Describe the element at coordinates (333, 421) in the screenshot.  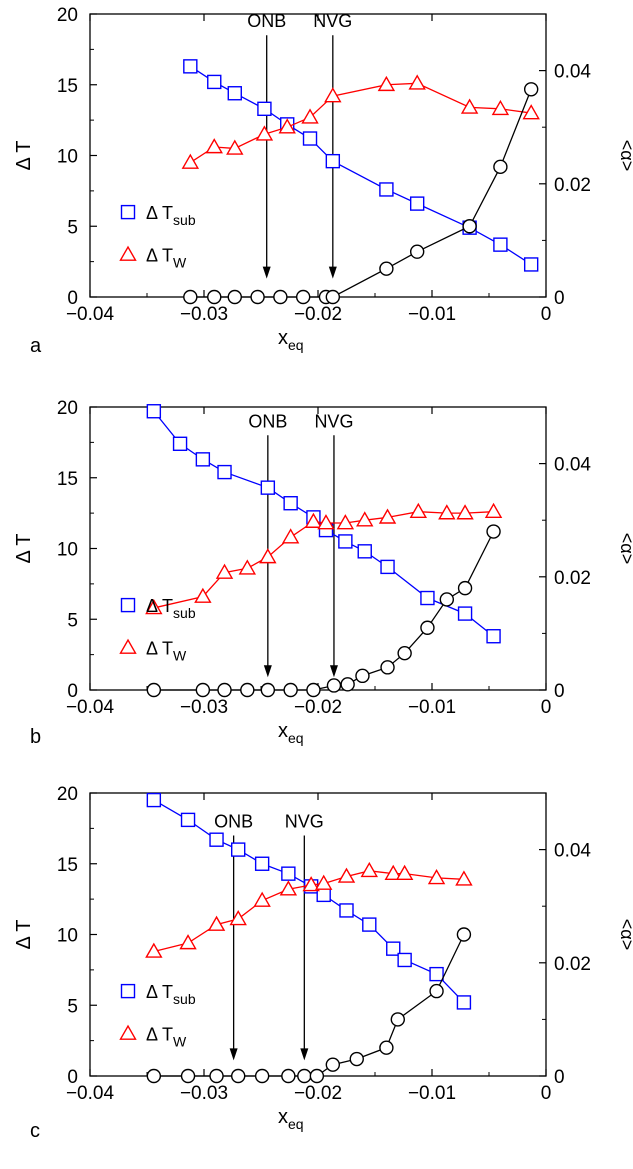
I see `annotation-label: NVG` at that location.